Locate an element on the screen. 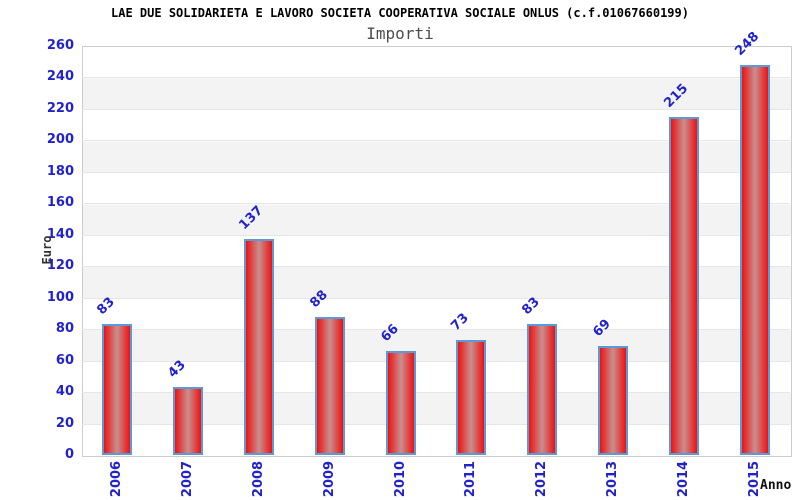 Image resolution: width=800 pixels, height=500 pixels. x-tick-label: 2014 is located at coordinates (683, 479).